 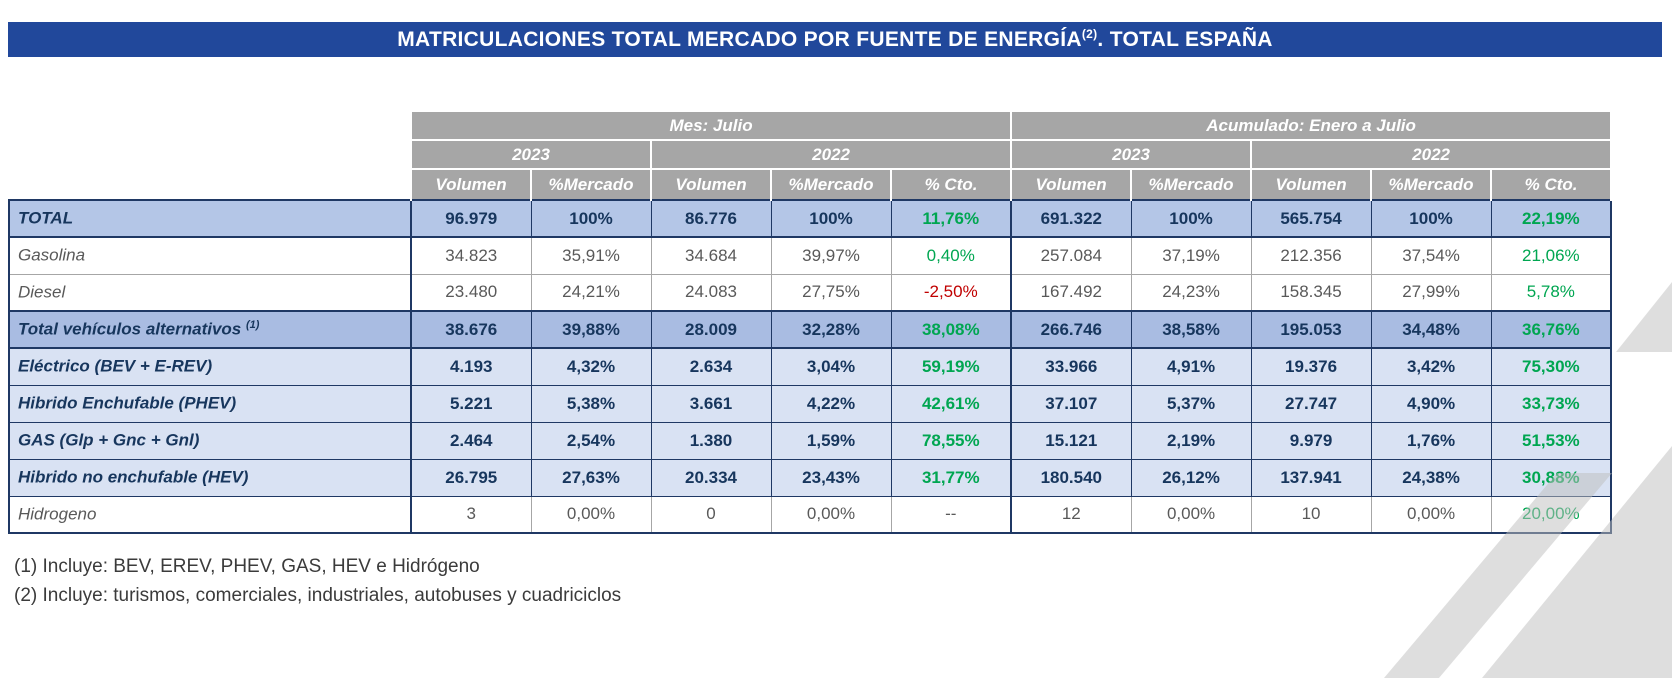 What do you see at coordinates (711, 514) in the screenshot?
I see `table-cell: 0` at bounding box center [711, 514].